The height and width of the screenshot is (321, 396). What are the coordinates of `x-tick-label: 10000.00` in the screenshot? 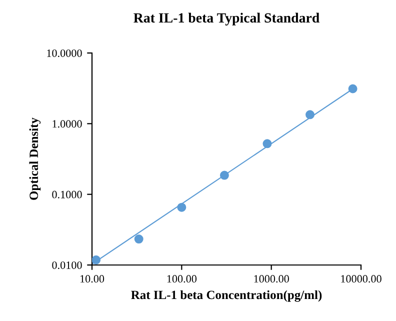 It's located at (361, 279).